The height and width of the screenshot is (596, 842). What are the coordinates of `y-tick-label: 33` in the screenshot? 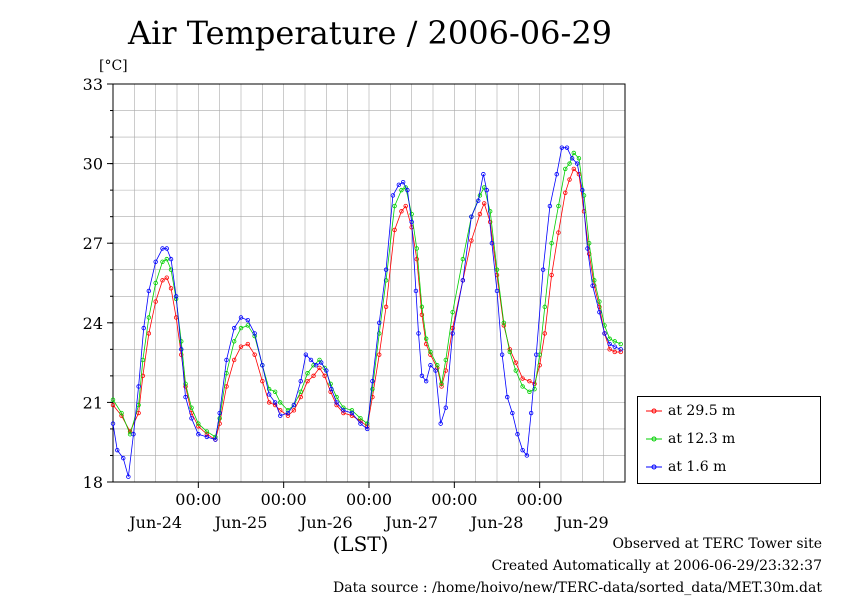 It's located at (93, 84).